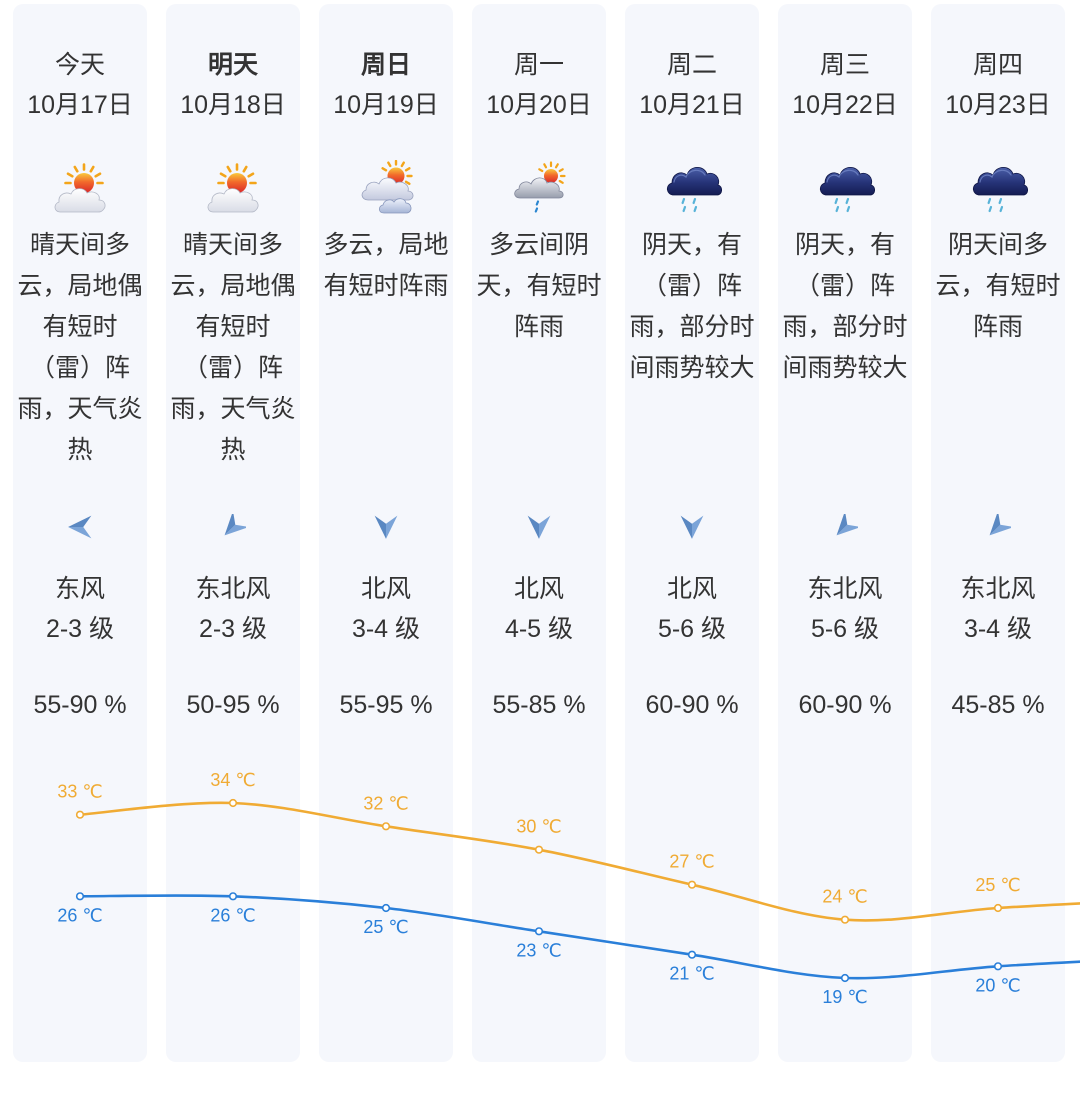 The height and width of the screenshot is (1108, 1080). I want to click on date-label: 10月17日, so click(80, 105).